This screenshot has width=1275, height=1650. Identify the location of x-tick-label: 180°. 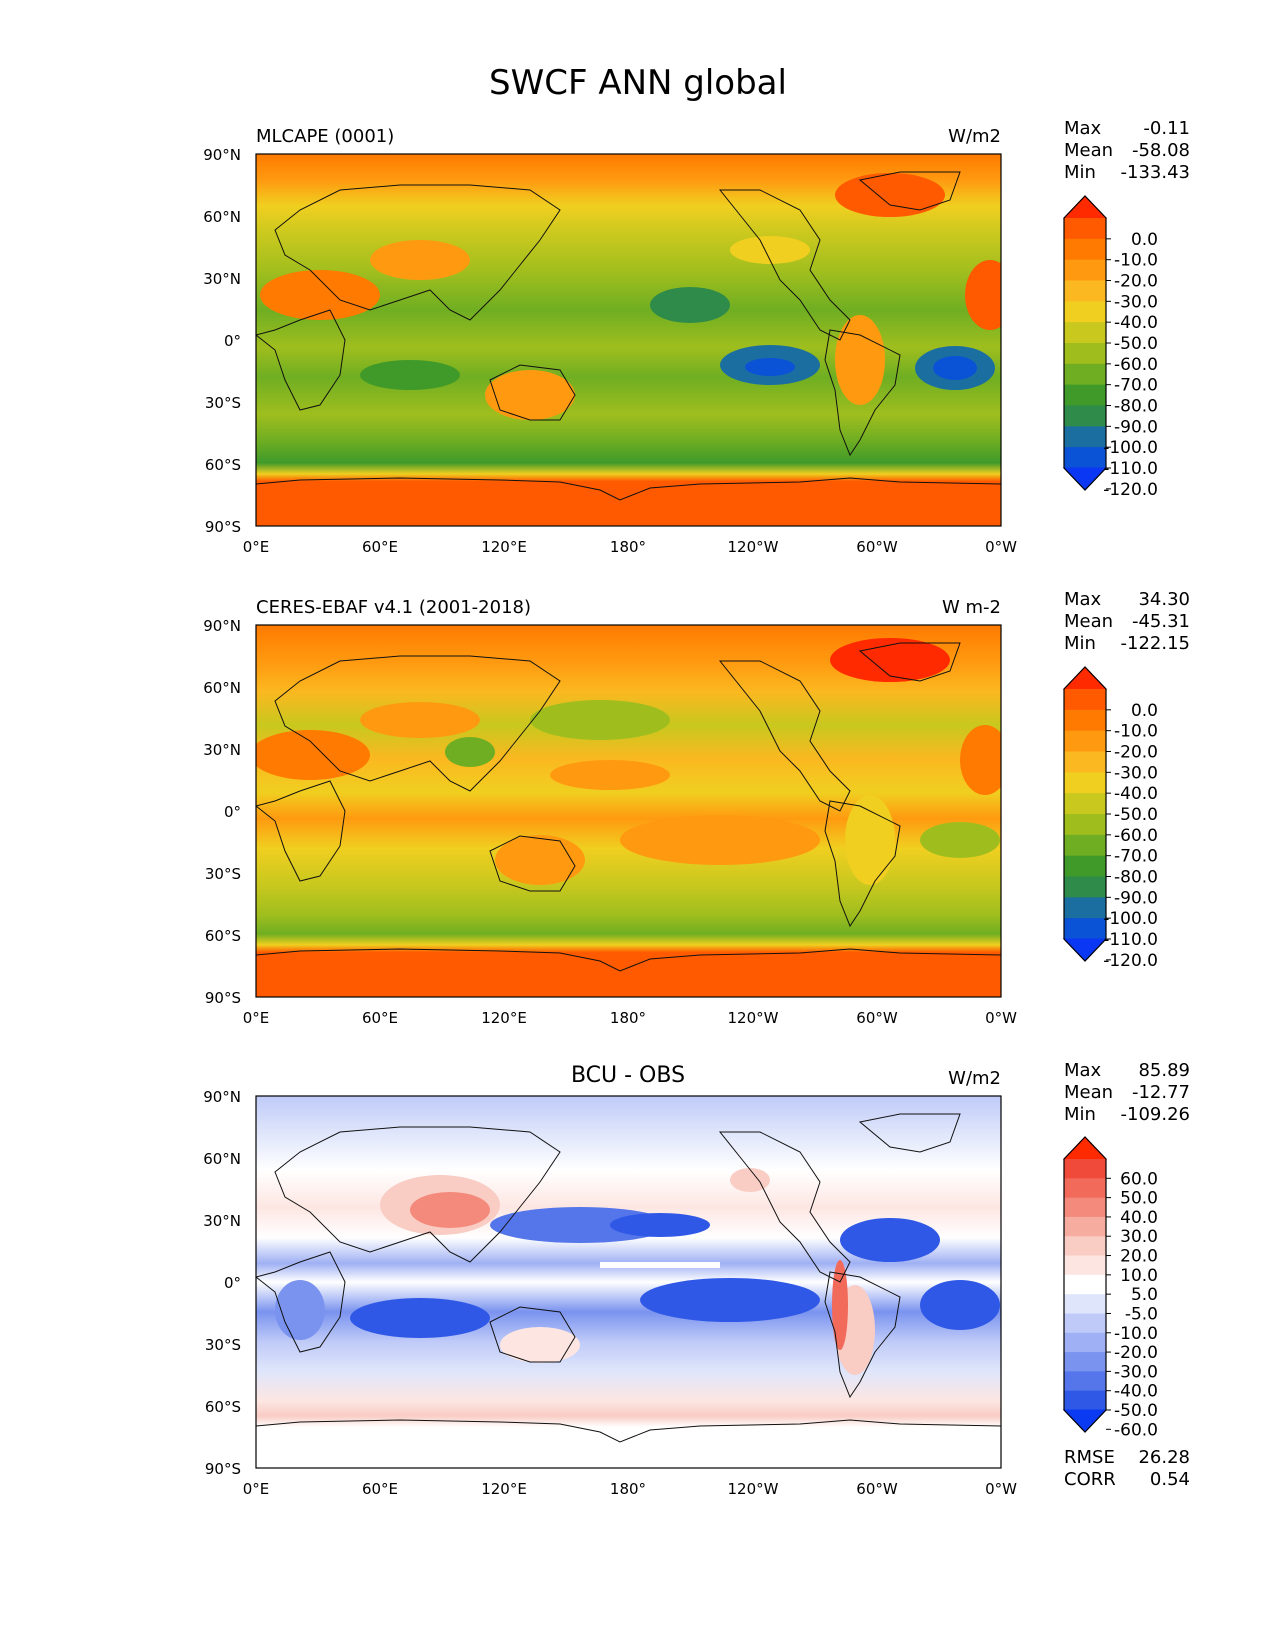
(628, 1018).